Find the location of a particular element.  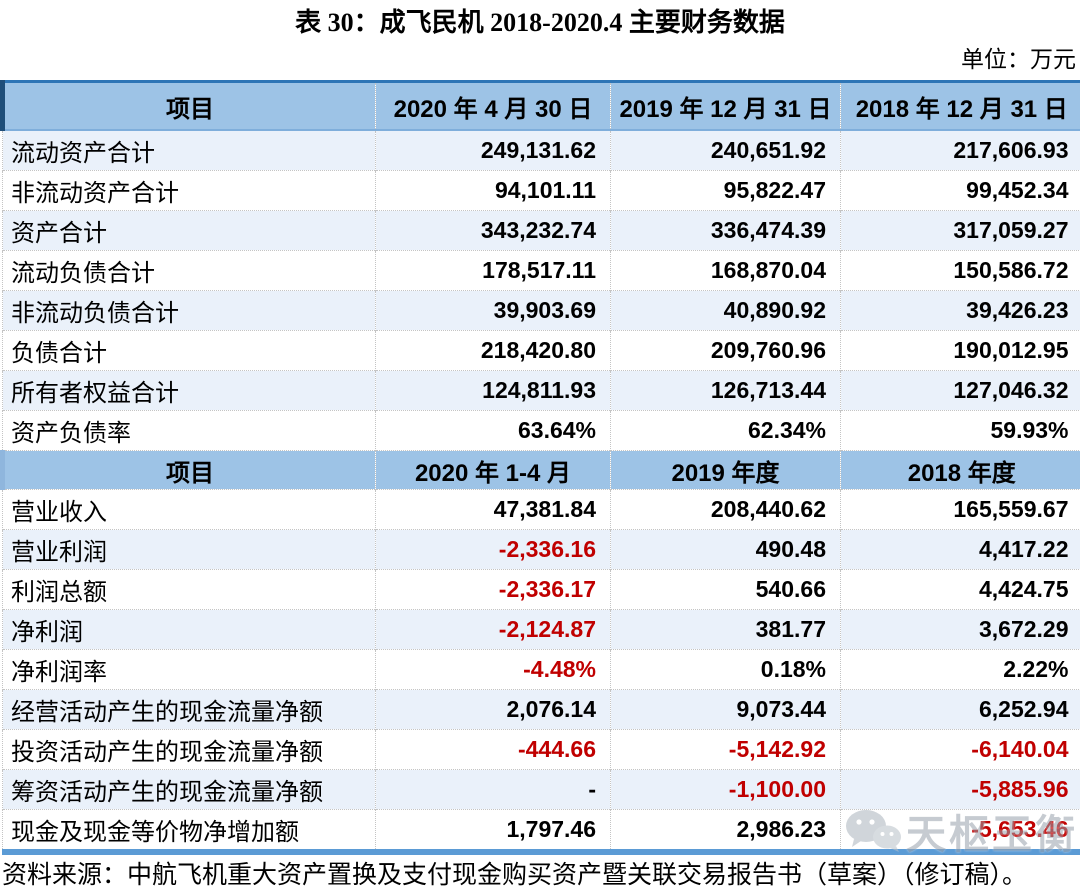

row-label: 投资活动产生的现金流量净额 is located at coordinates (189, 750).